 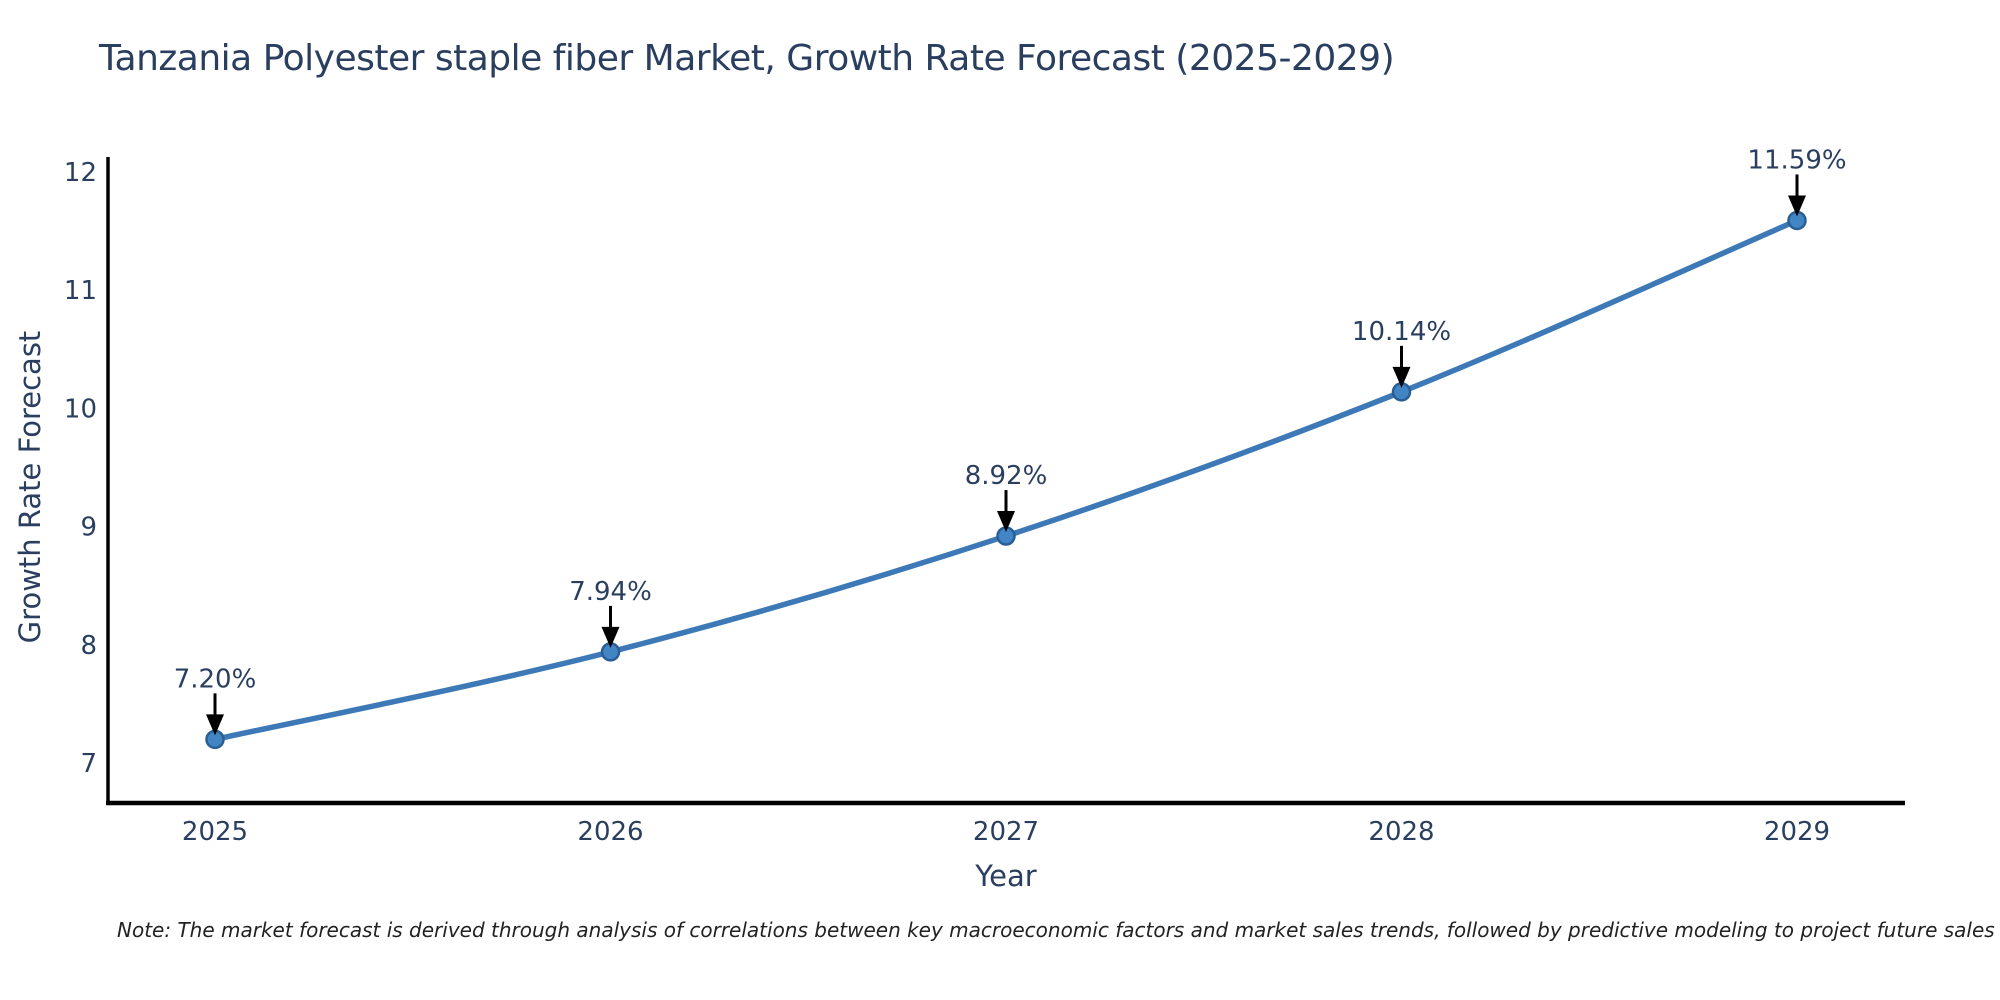 What do you see at coordinates (80, 409) in the screenshot?
I see `y-tick-label: 10` at bounding box center [80, 409].